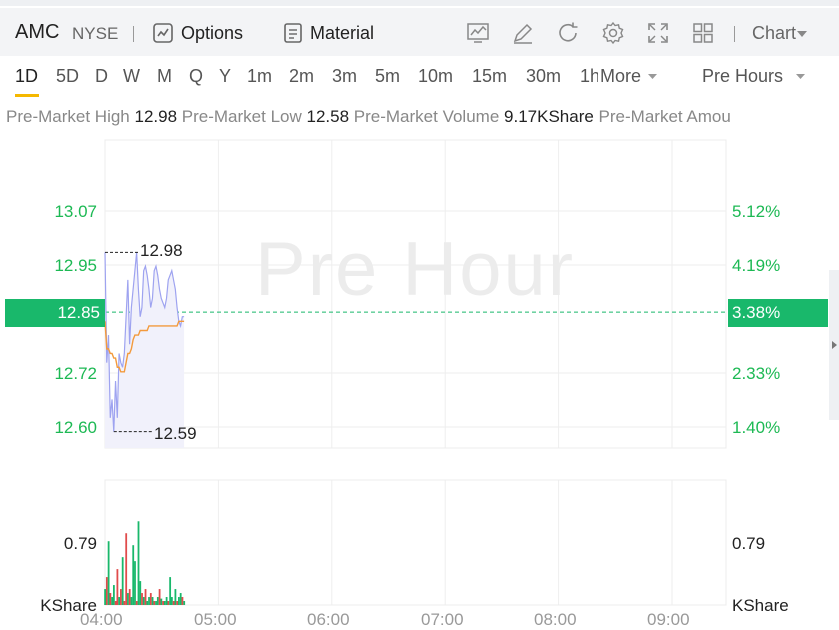  I want to click on options-button: Options, so click(197, 33).